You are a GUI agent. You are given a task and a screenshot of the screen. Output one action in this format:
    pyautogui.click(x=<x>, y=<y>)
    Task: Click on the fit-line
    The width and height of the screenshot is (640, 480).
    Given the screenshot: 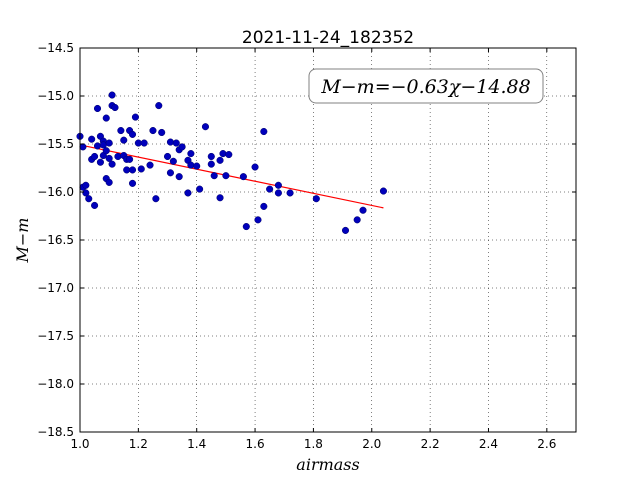 What is the action you would take?
    pyautogui.click(x=231, y=176)
    